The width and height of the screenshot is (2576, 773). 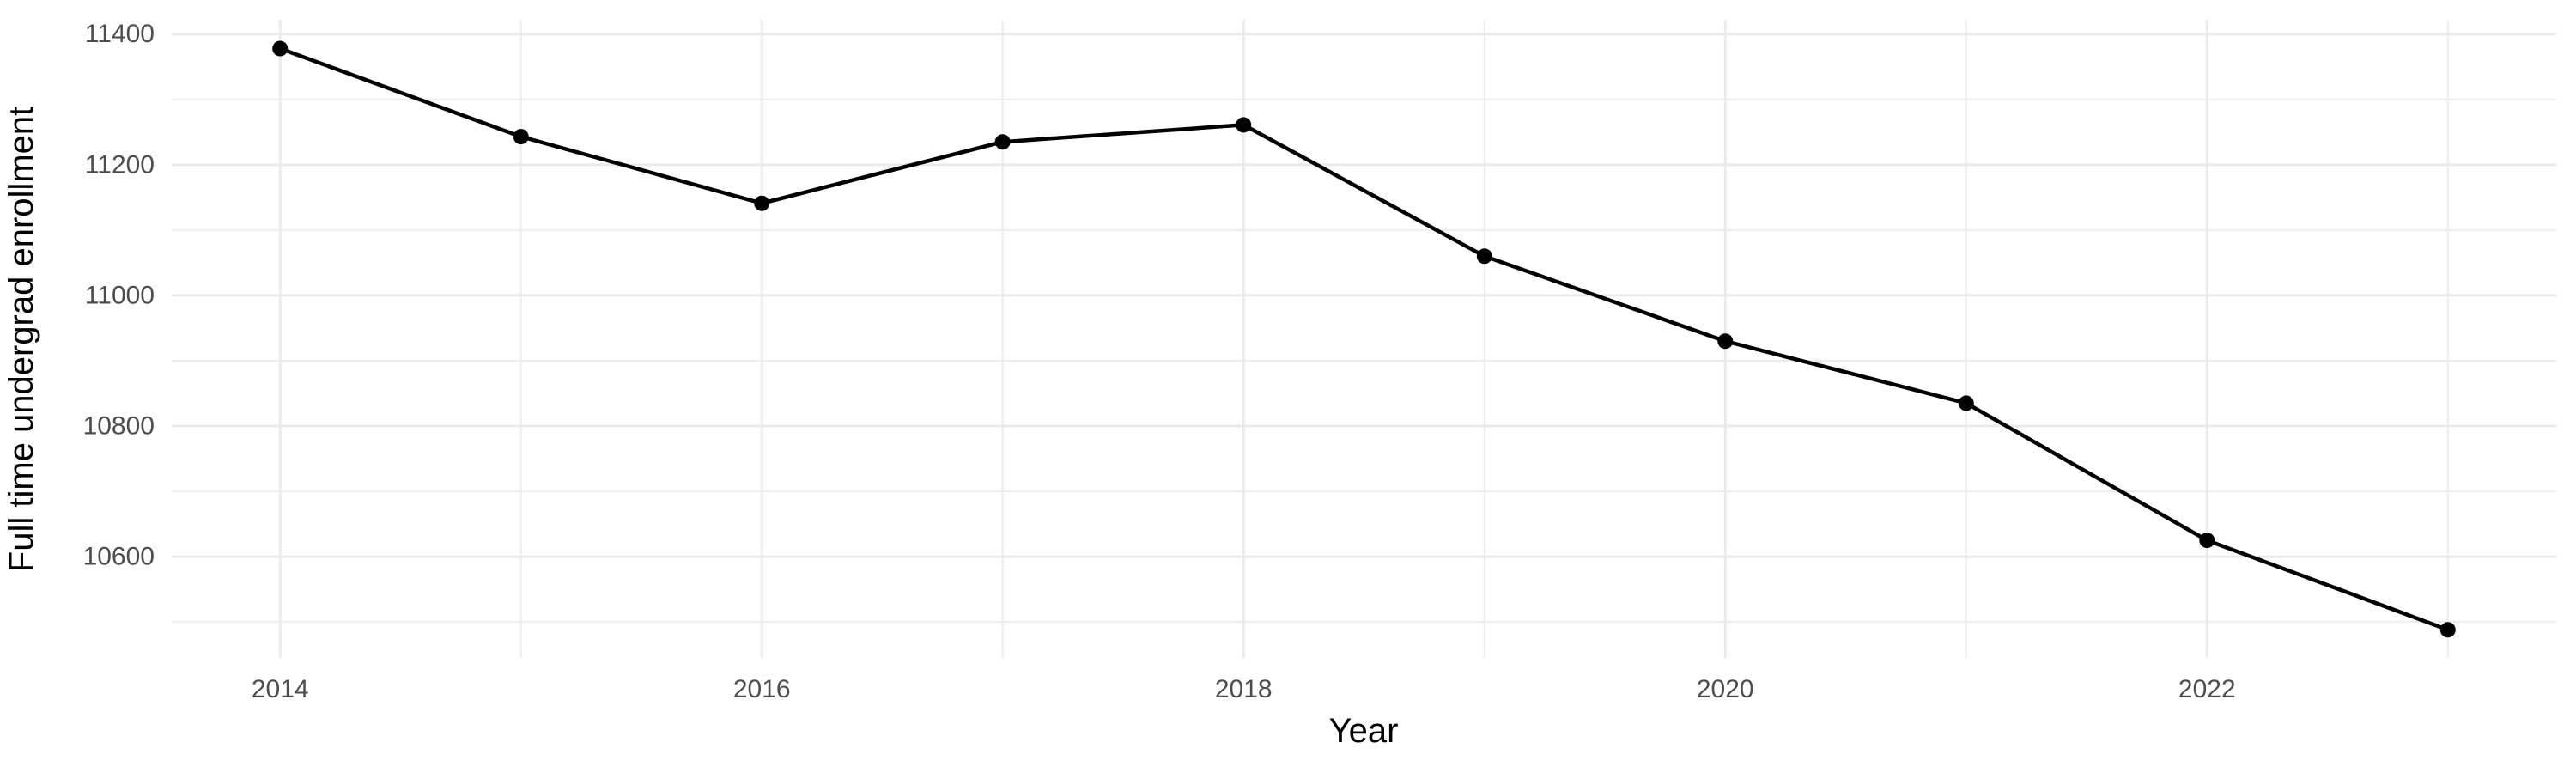 What do you see at coordinates (119, 557) in the screenshot?
I see `y-tick-label: 10600` at bounding box center [119, 557].